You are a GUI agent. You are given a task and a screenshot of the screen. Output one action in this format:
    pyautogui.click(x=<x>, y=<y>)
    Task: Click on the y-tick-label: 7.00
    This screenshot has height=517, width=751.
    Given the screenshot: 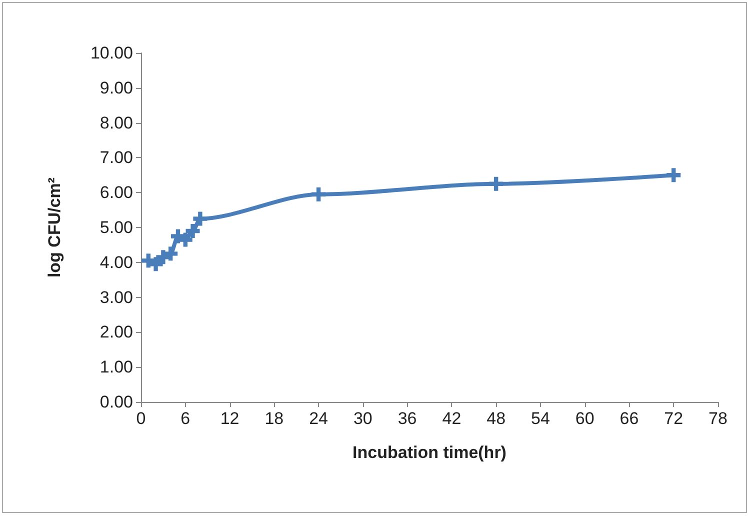 What is the action you would take?
    pyautogui.click(x=116, y=158)
    